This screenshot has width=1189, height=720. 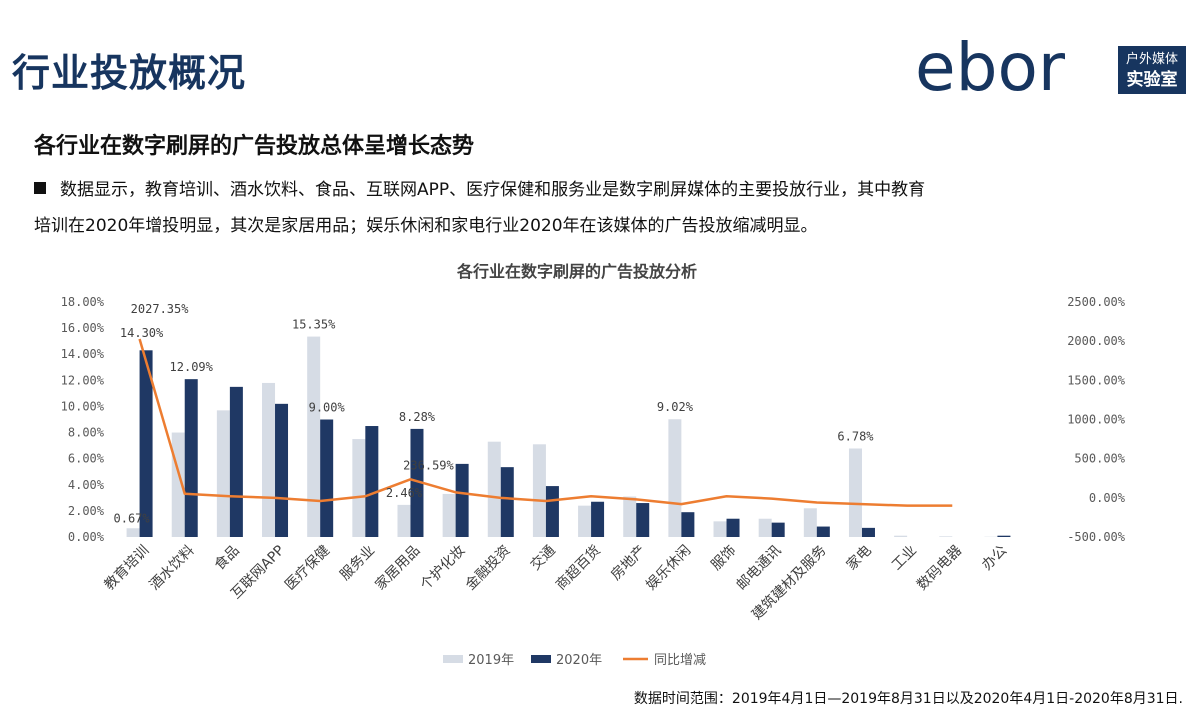 What do you see at coordinates (443, 568) in the screenshot?
I see `category-label: 个护化妆` at bounding box center [443, 568].